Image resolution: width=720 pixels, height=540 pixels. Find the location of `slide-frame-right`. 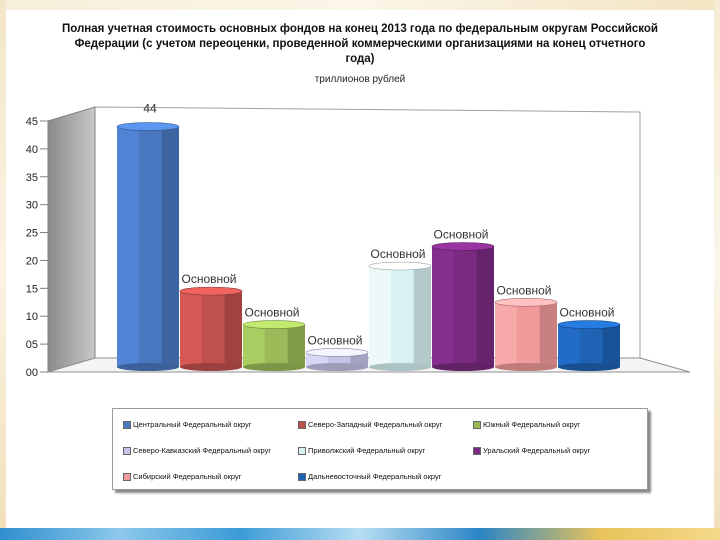

slide-frame-right is located at coordinates (717, 270).